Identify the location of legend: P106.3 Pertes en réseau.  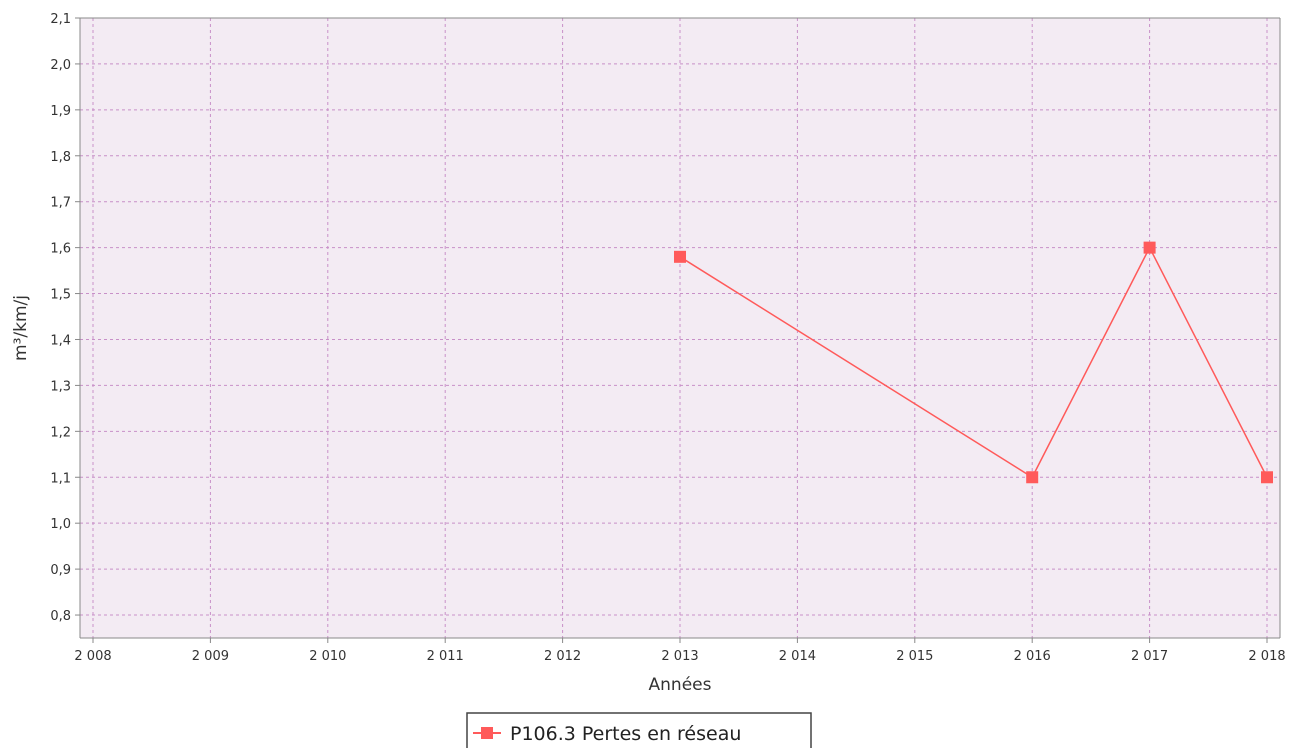
(639, 730).